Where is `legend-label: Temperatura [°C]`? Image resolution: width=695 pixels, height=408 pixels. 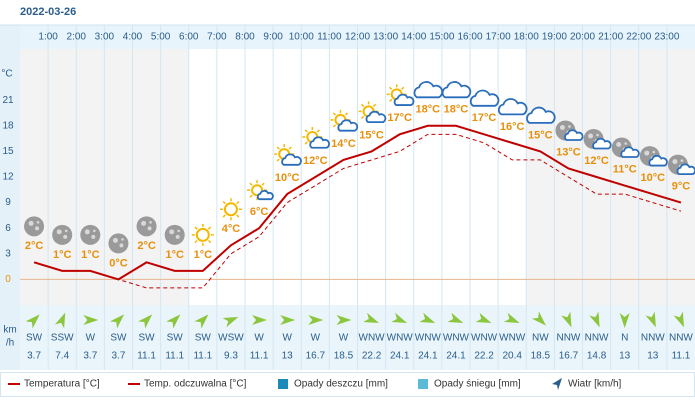 legend-label: Temperatura [°C] is located at coordinates (62, 384).